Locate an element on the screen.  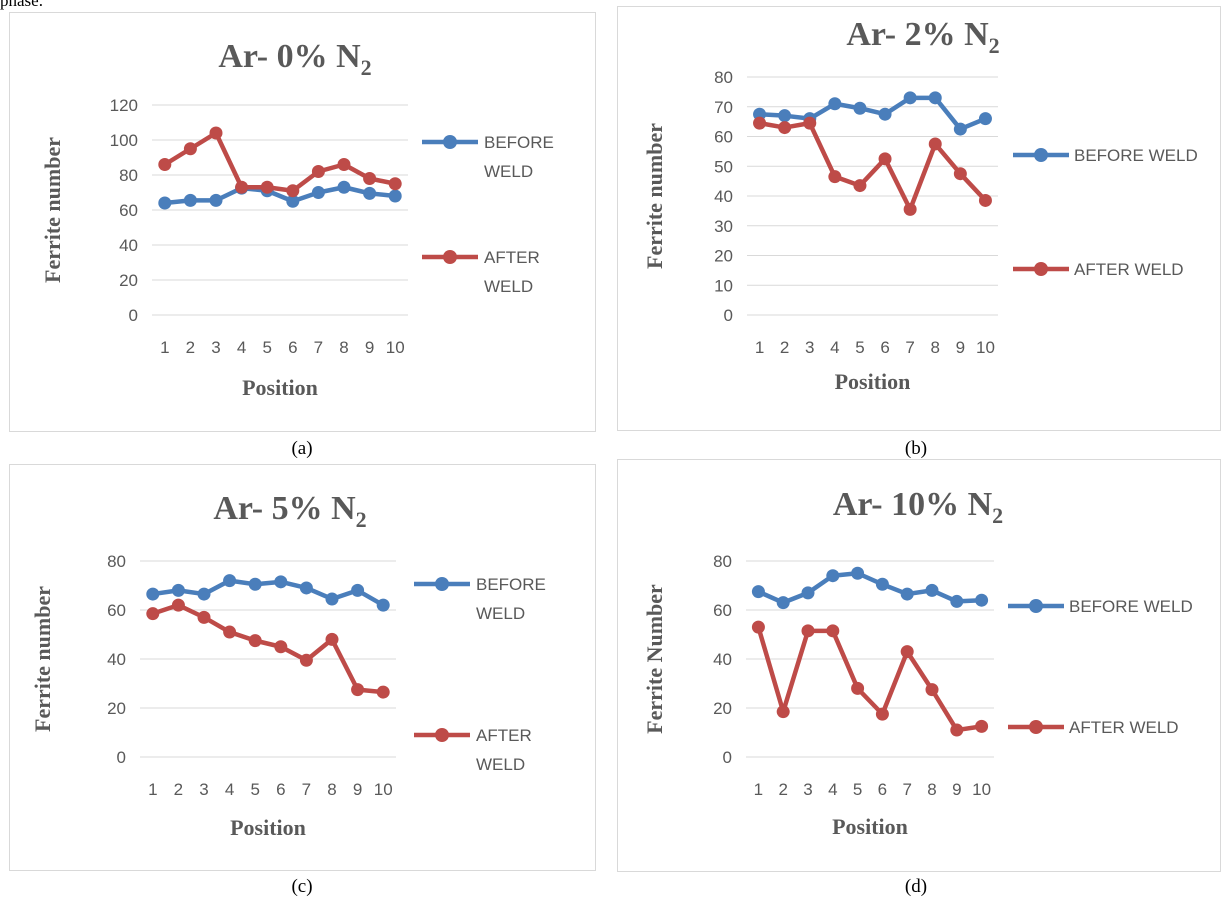
y-tick-label: 50 is located at coordinates (723, 166).